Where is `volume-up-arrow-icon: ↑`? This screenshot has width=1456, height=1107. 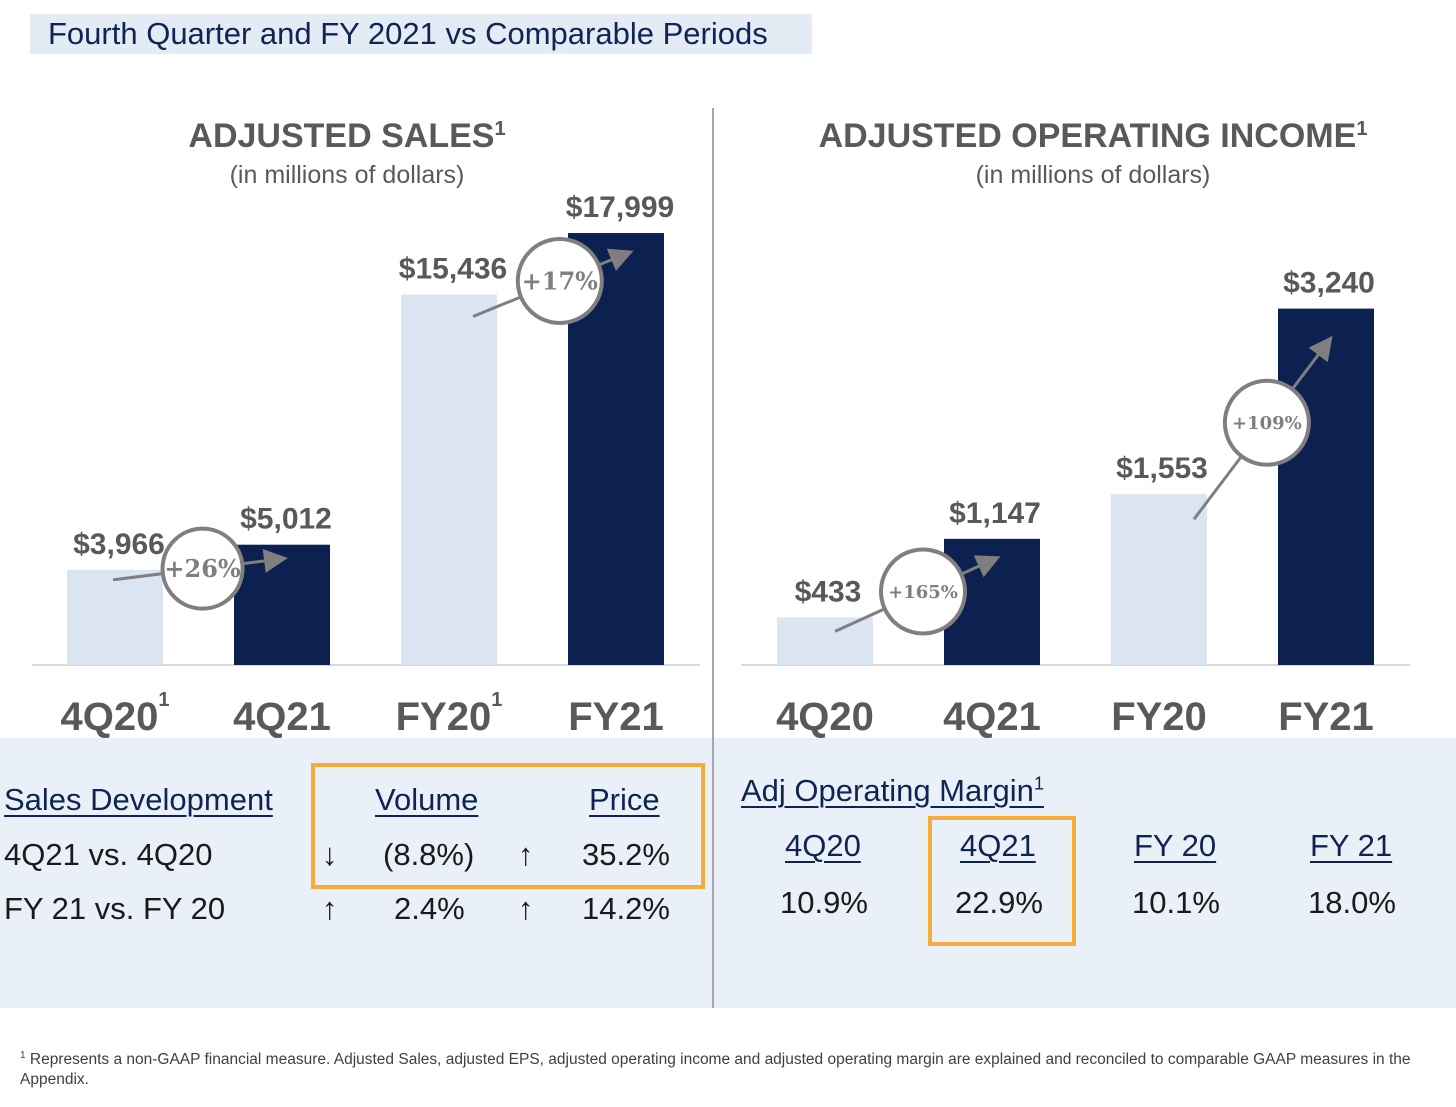 volume-up-arrow-icon: ↑ is located at coordinates (330, 908).